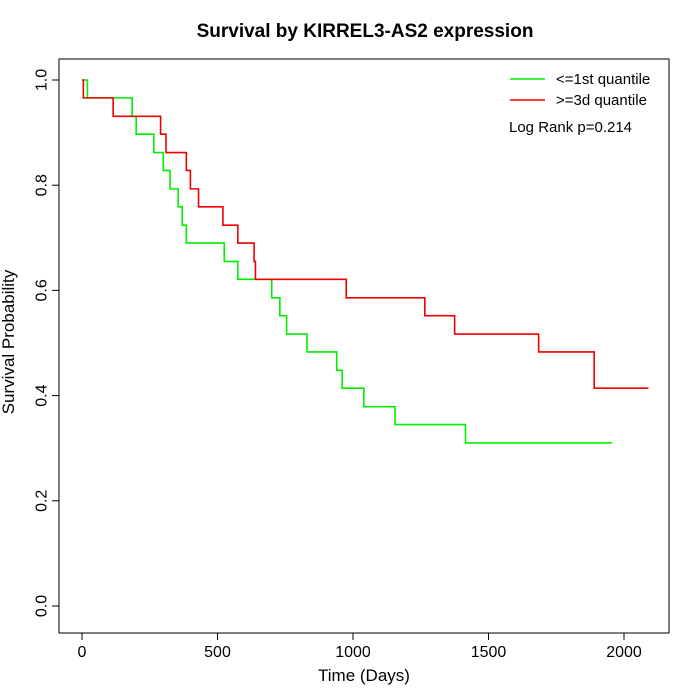 This screenshot has height=700, width=700. Describe the element at coordinates (580, 90) in the screenshot. I see `legend: <=1st quantile >=3d quantile` at that location.